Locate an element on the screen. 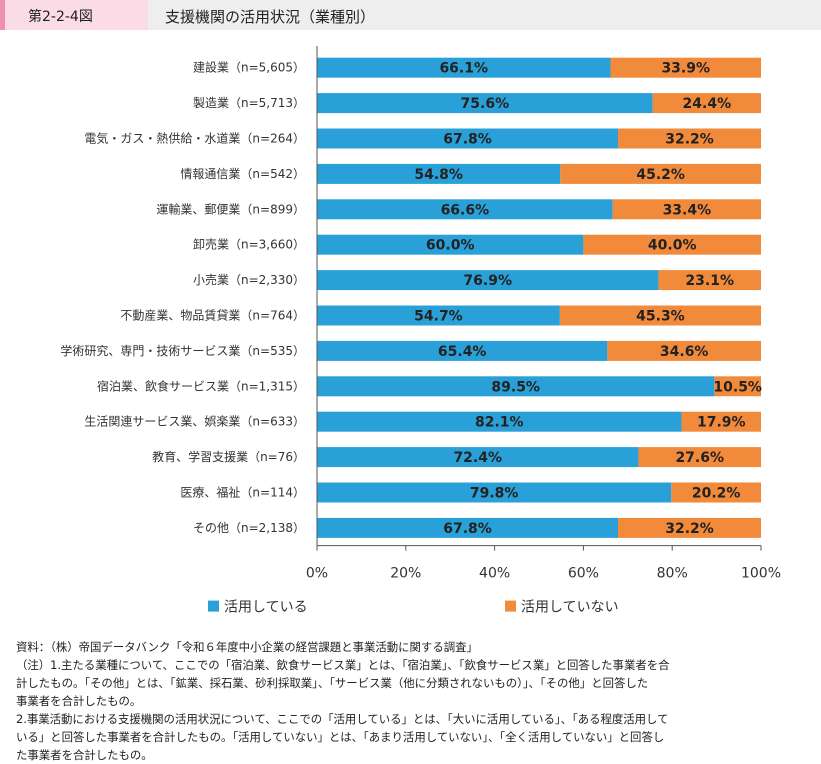 The width and height of the screenshot is (821, 764). data-label: 34.6% is located at coordinates (684, 352).